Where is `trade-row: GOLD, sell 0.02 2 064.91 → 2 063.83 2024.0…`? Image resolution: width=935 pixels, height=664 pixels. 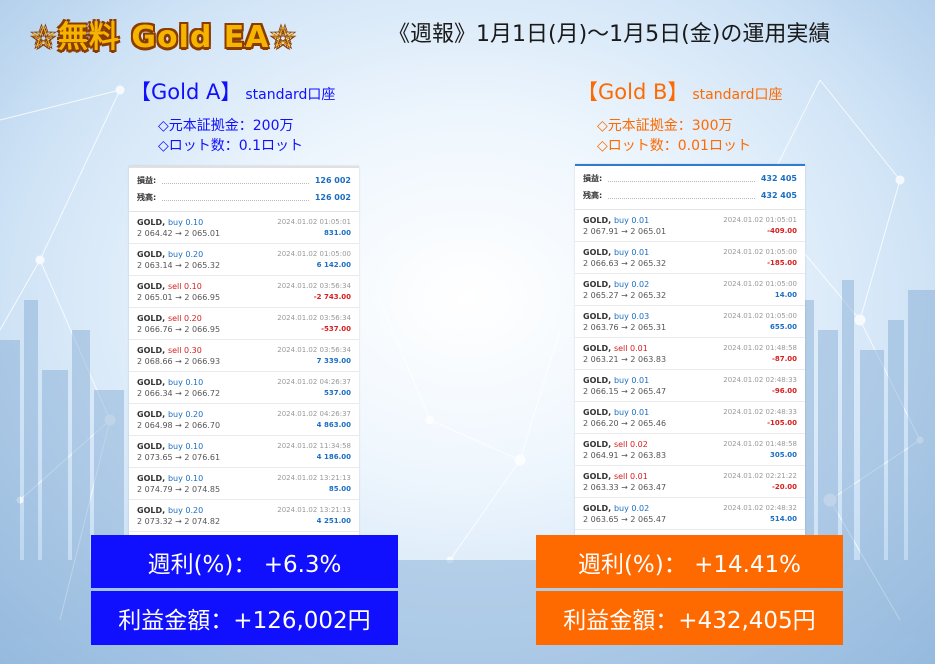 trade-row: GOLD, sell 0.02 2 064.91 → 2 063.83 2024.0… is located at coordinates (690, 450).